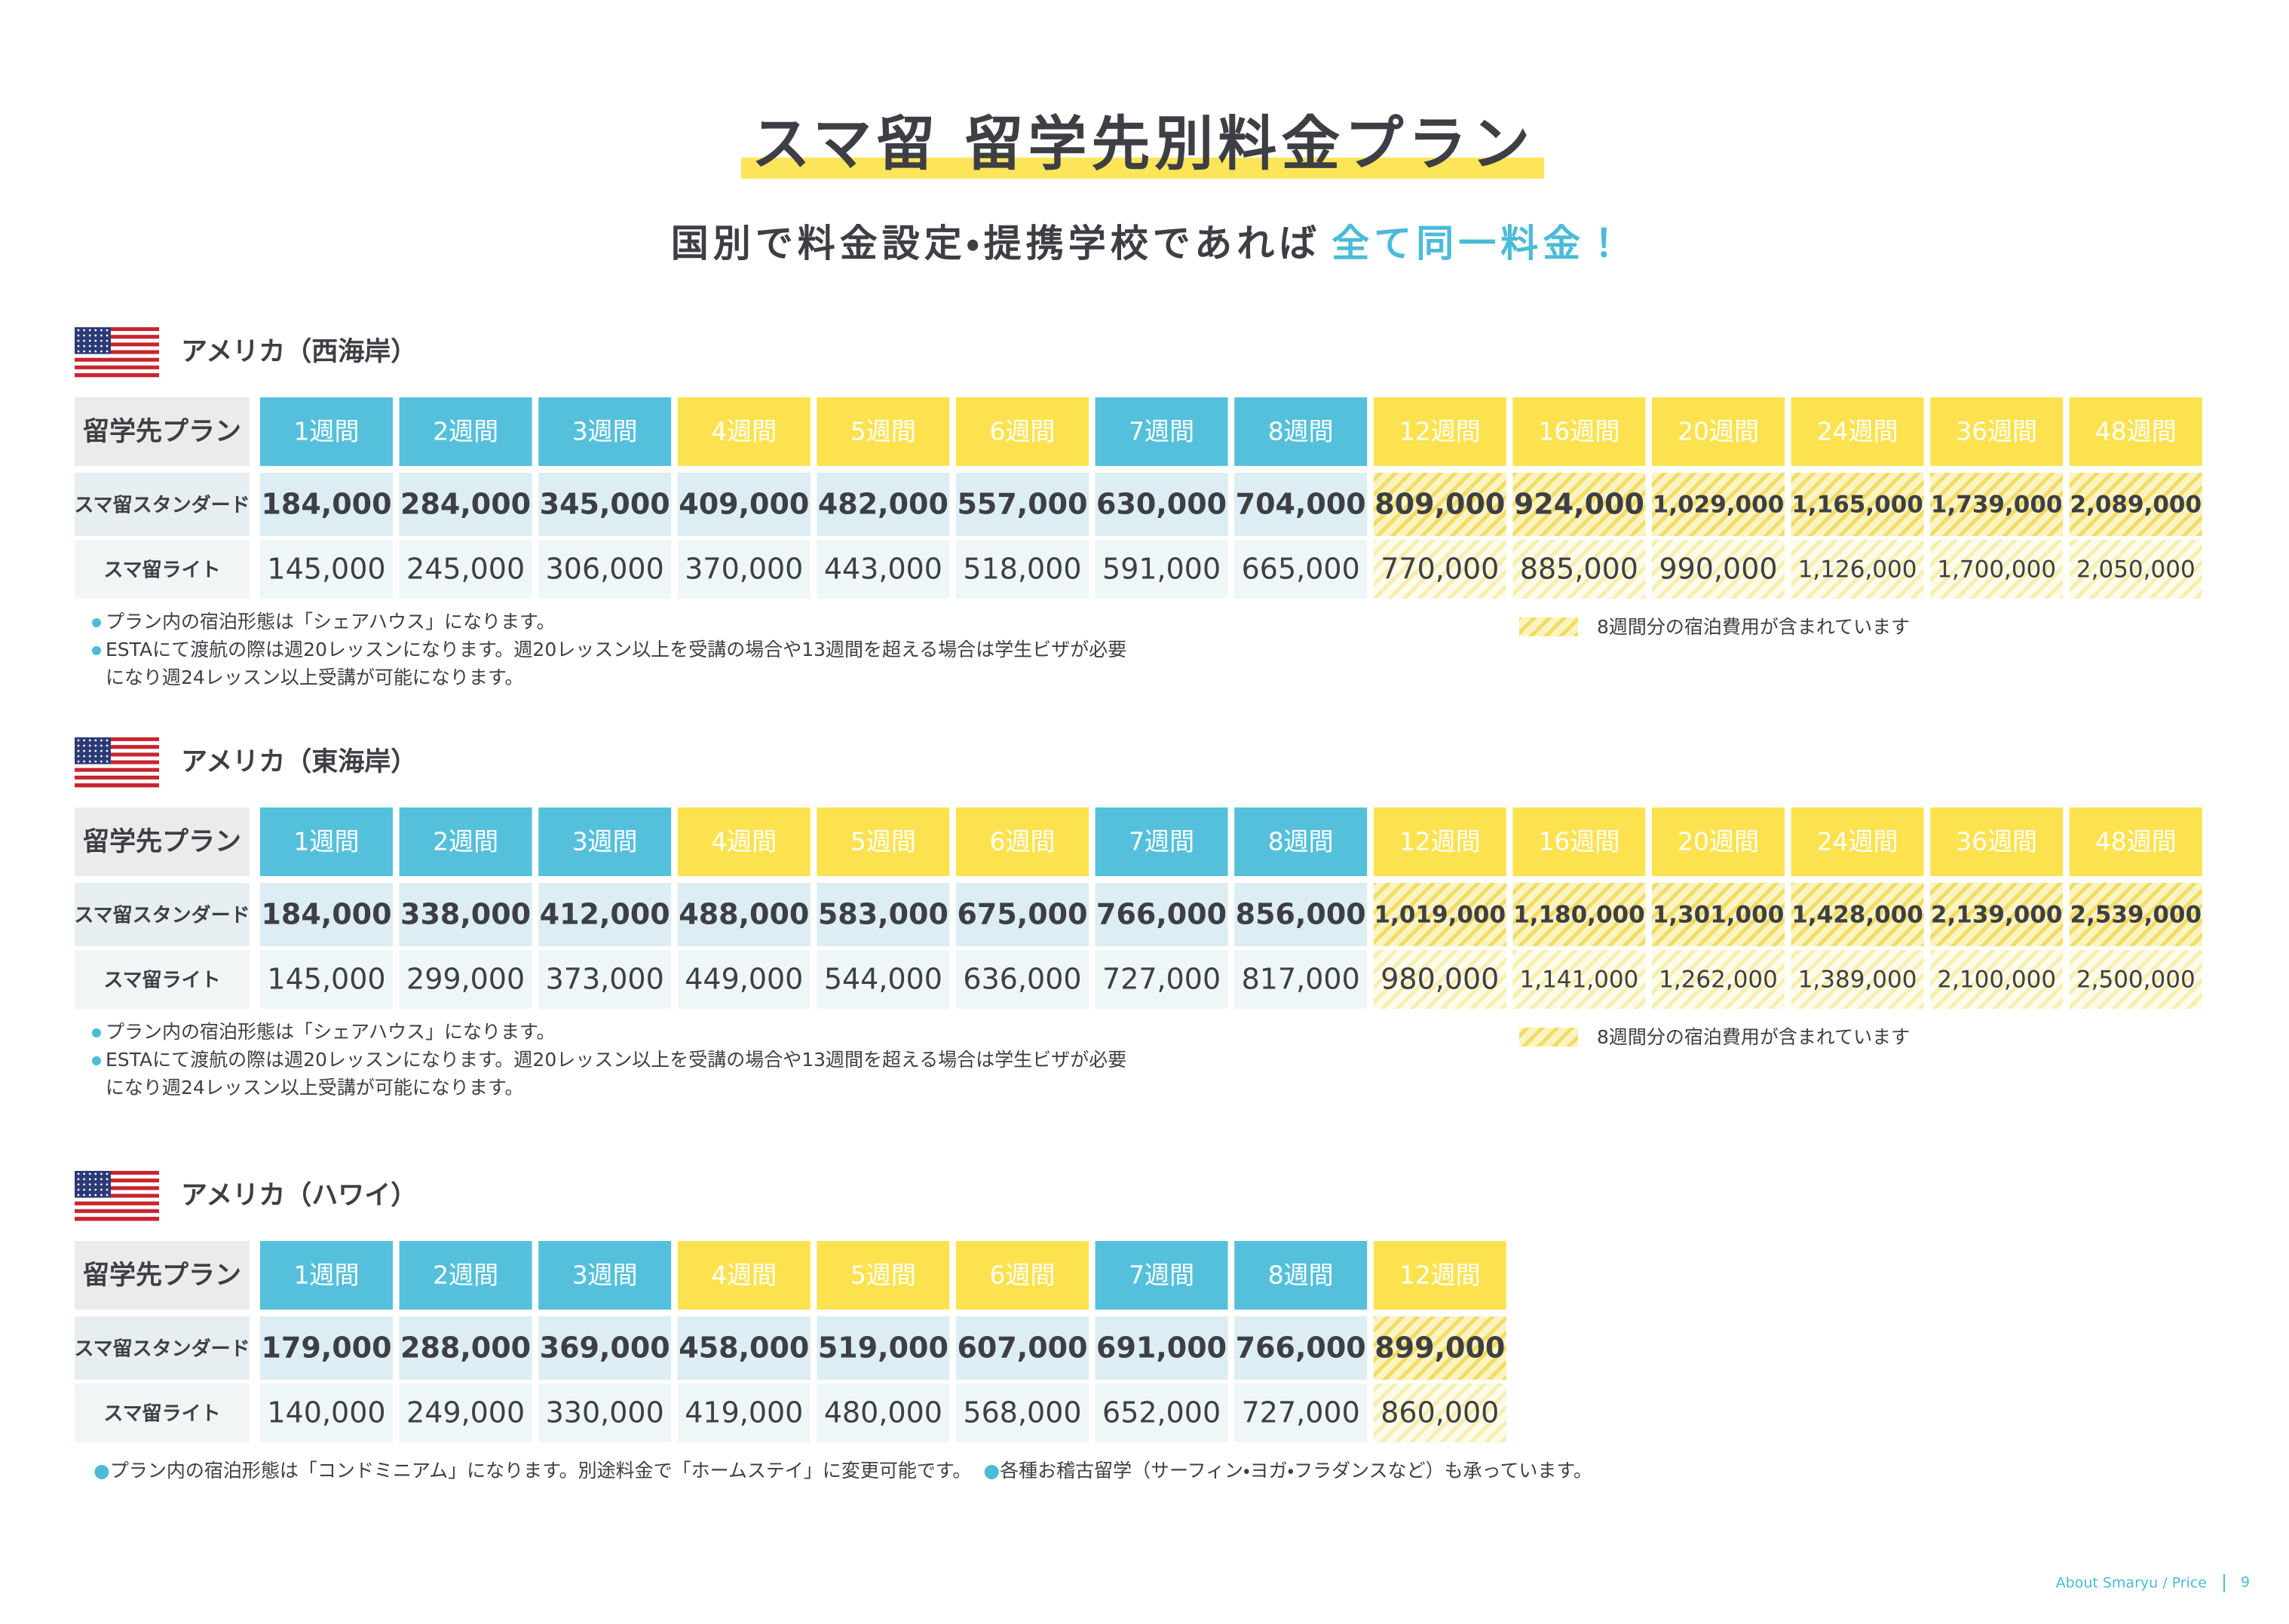 The image size is (2289, 1624). I want to click on price: 458,000, so click(744, 1348).